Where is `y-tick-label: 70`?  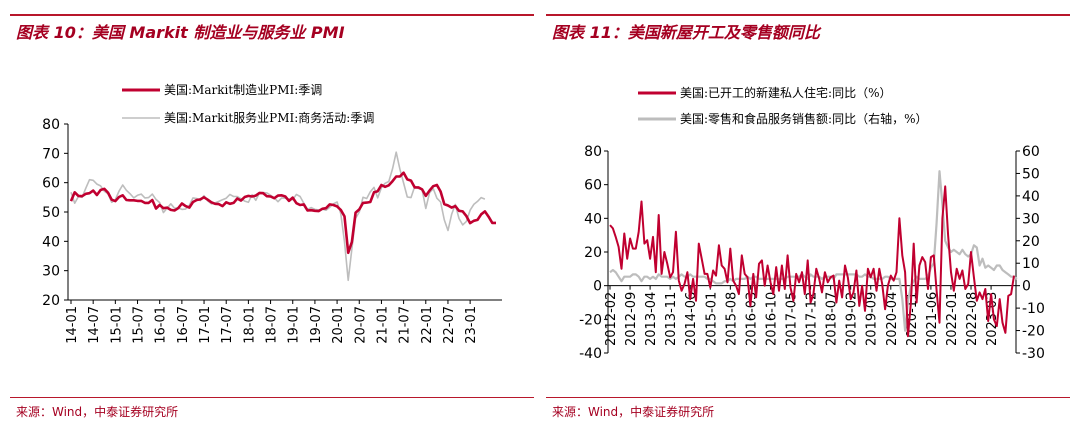 y-tick-label: 70 is located at coordinates (51, 154).